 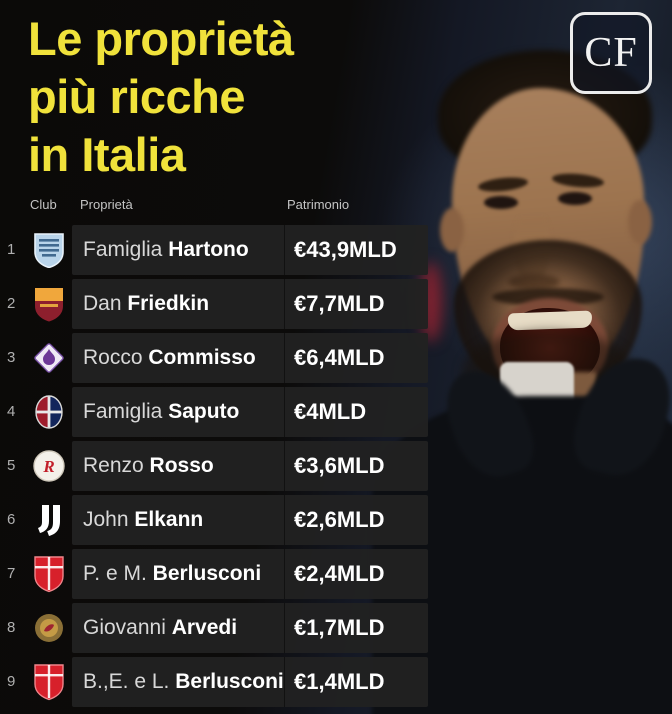 I want to click on page-title: Le proprietà più ricche in Italia, so click(x=161, y=97).